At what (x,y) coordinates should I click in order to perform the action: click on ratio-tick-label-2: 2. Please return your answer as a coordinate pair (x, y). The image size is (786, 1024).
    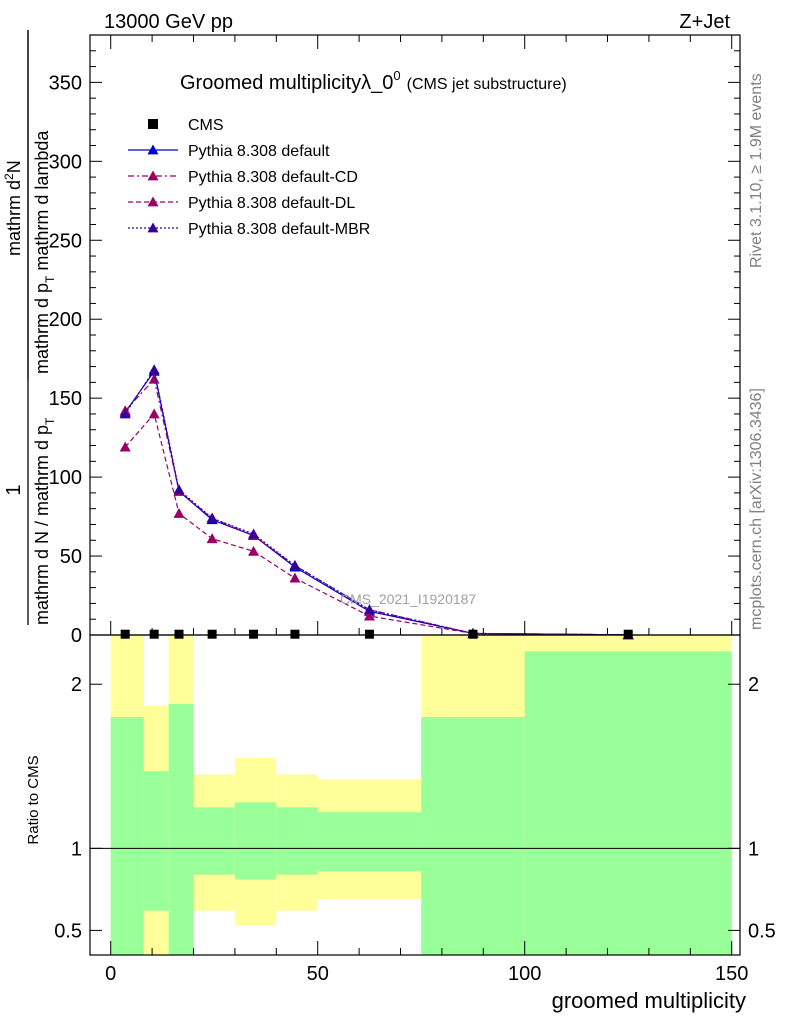
    Looking at the image, I should click on (76, 685).